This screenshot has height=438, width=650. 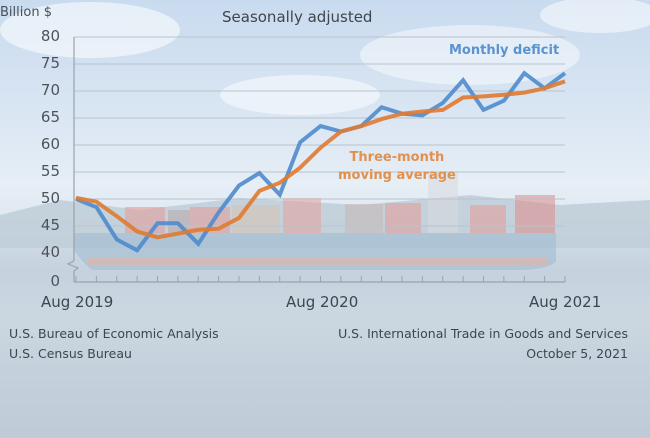 I want to click on release-date: October 5, 2021, so click(x=577, y=353).